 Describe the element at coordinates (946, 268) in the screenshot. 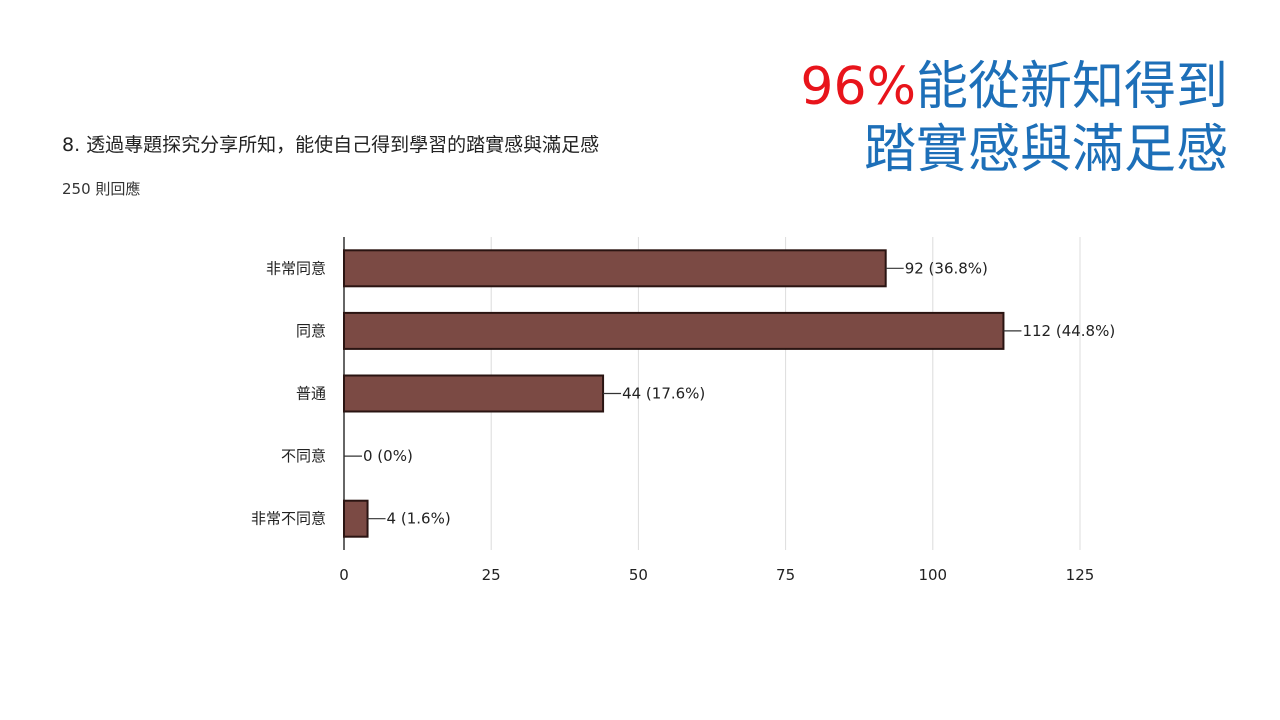

I see `data-label: 92 (36.8%)` at that location.